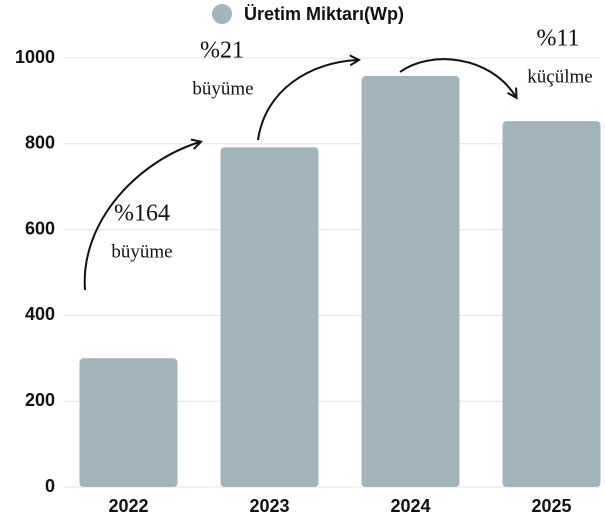 Image resolution: width=605 pixels, height=525 pixels. Describe the element at coordinates (50, 486) in the screenshot. I see `y-tick-label: 0` at that location.